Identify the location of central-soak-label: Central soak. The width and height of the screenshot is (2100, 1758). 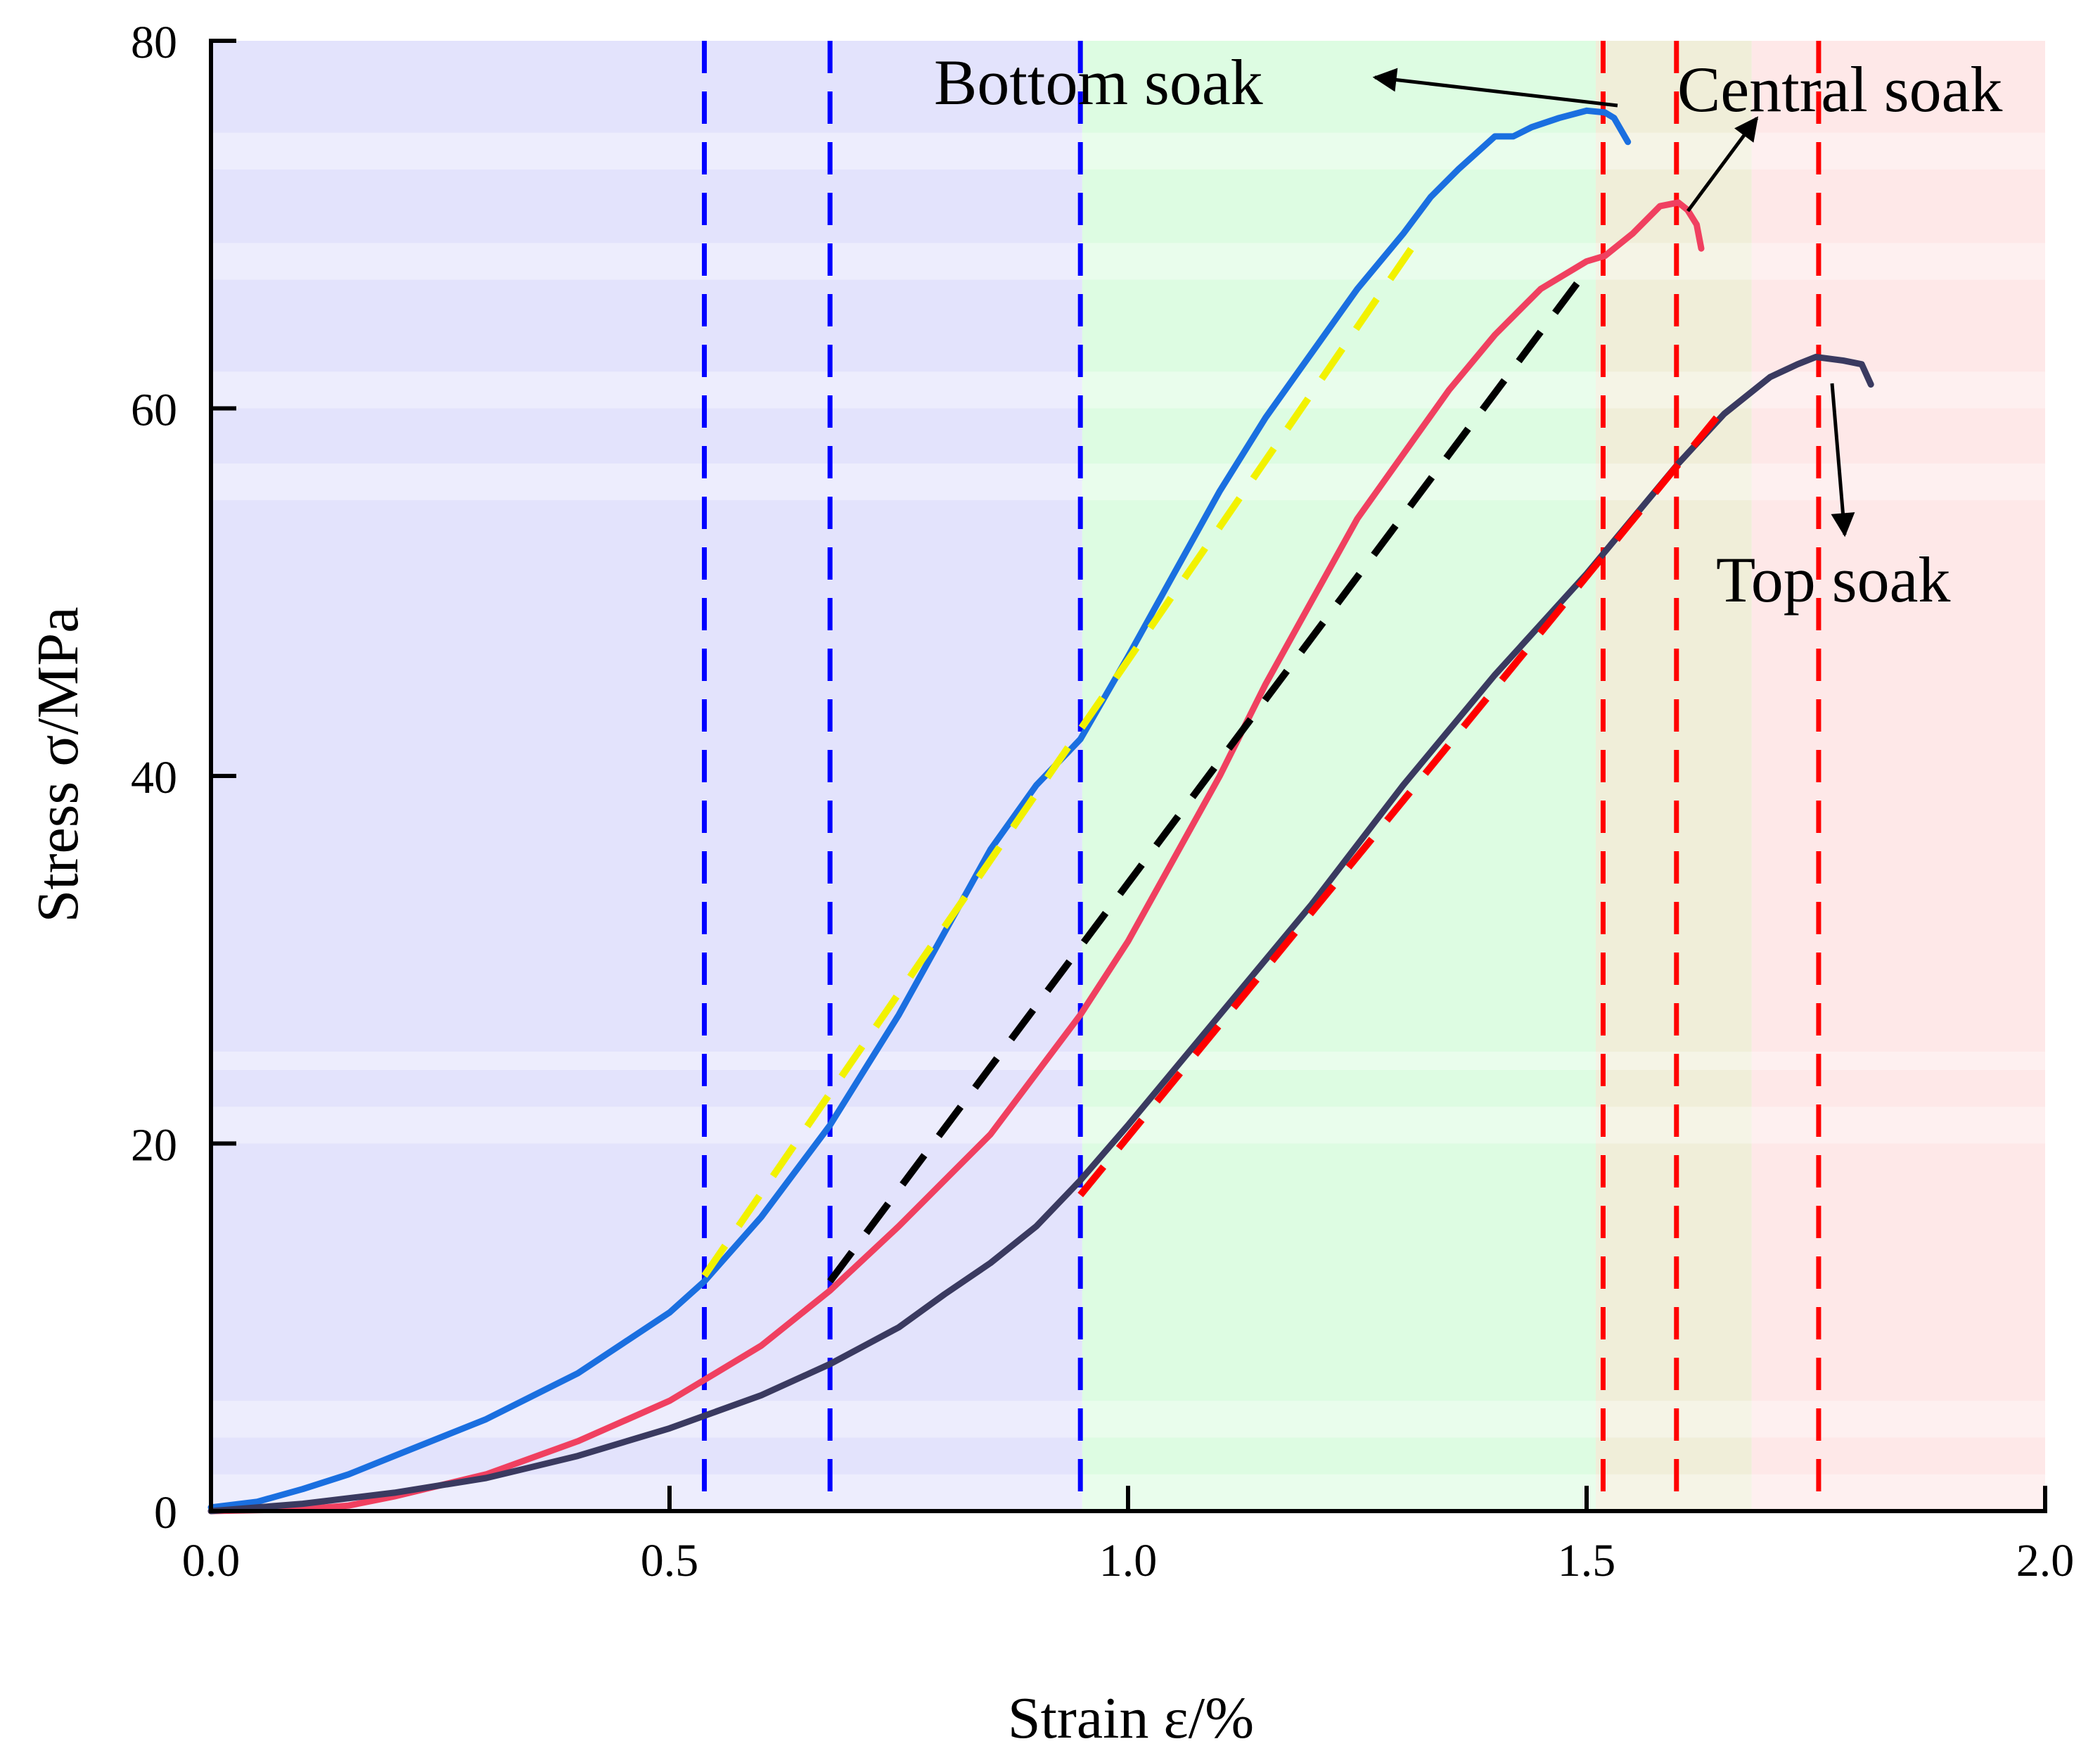
(1840, 89).